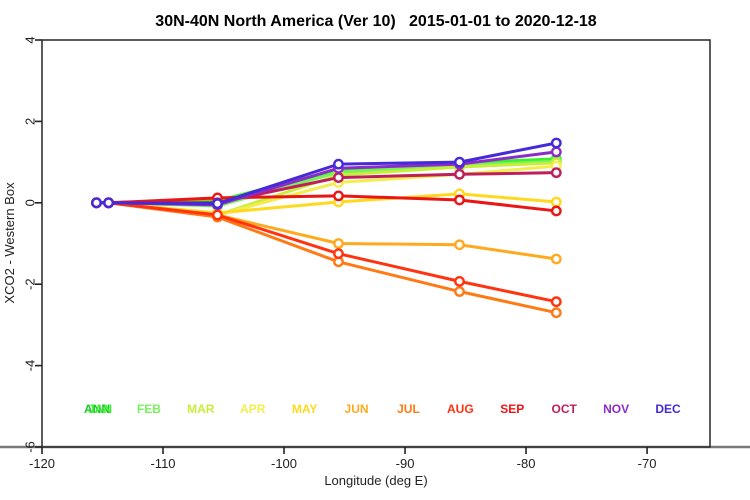  I want to click on y-tick-label: -4, so click(29, 366).